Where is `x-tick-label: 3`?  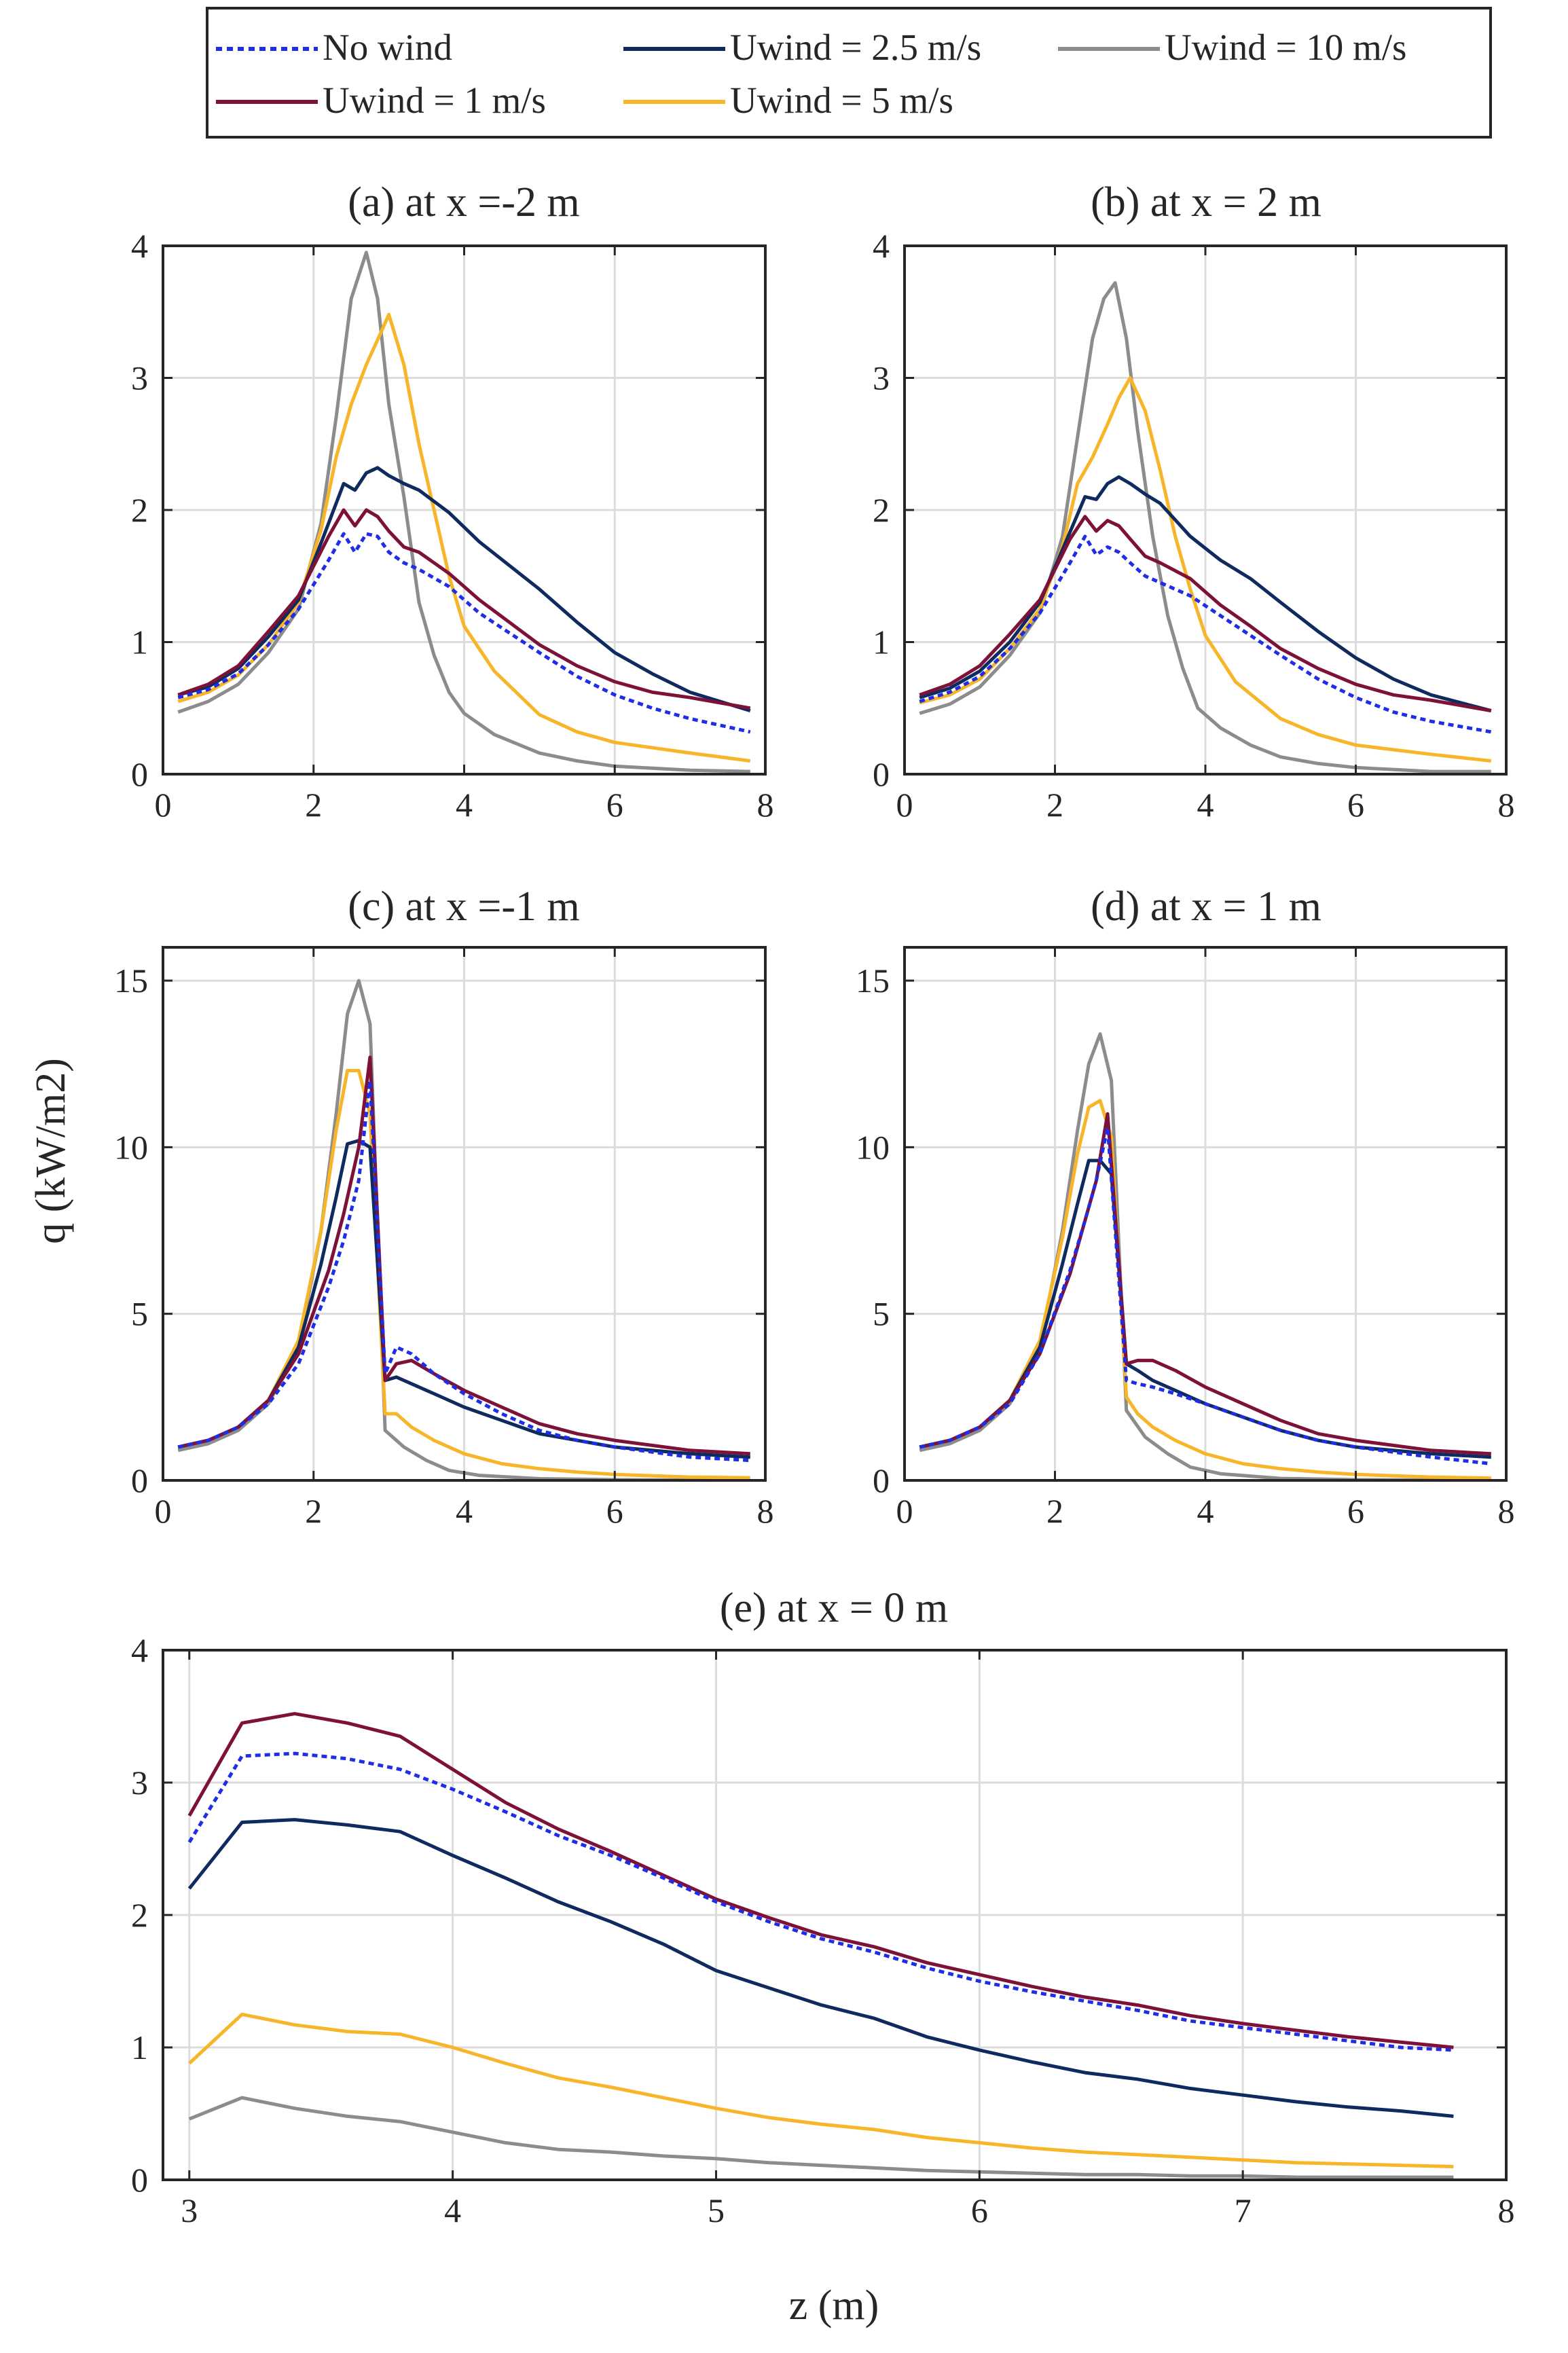 x-tick-label: 3 is located at coordinates (190, 2210).